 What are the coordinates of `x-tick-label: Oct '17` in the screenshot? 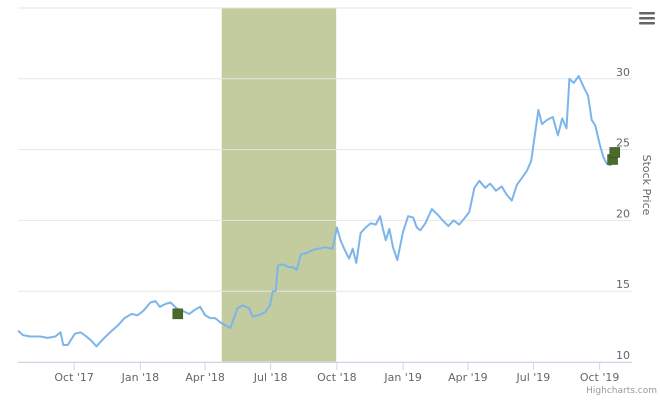 It's located at (74, 377).